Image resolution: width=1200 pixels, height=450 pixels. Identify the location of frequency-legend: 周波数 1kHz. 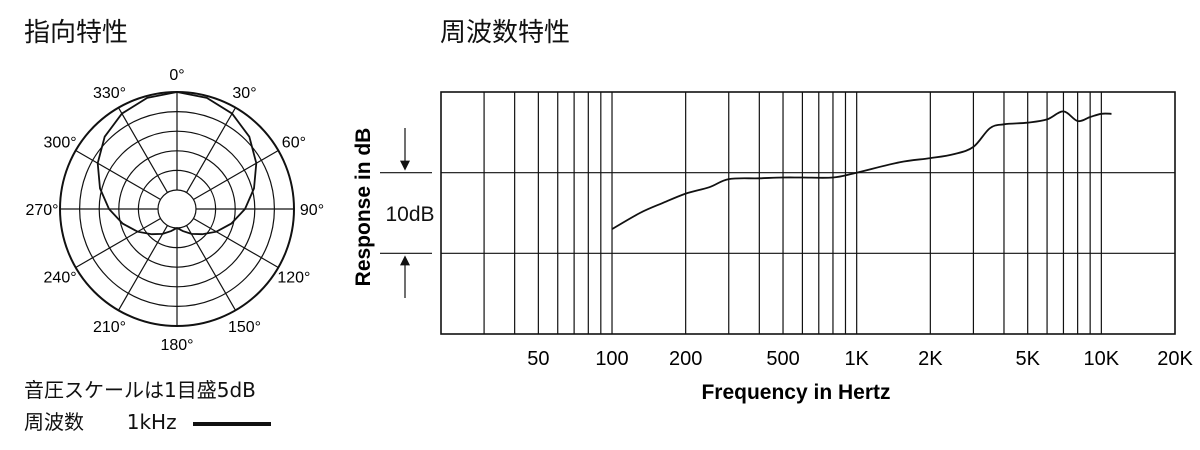
(147, 420).